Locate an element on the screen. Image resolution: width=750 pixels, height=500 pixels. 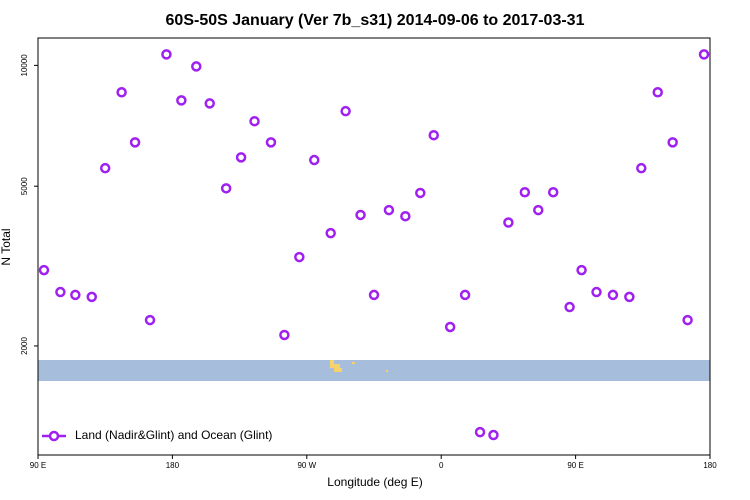
x-axis-label: Longitude (deg E) is located at coordinates (374, 482).